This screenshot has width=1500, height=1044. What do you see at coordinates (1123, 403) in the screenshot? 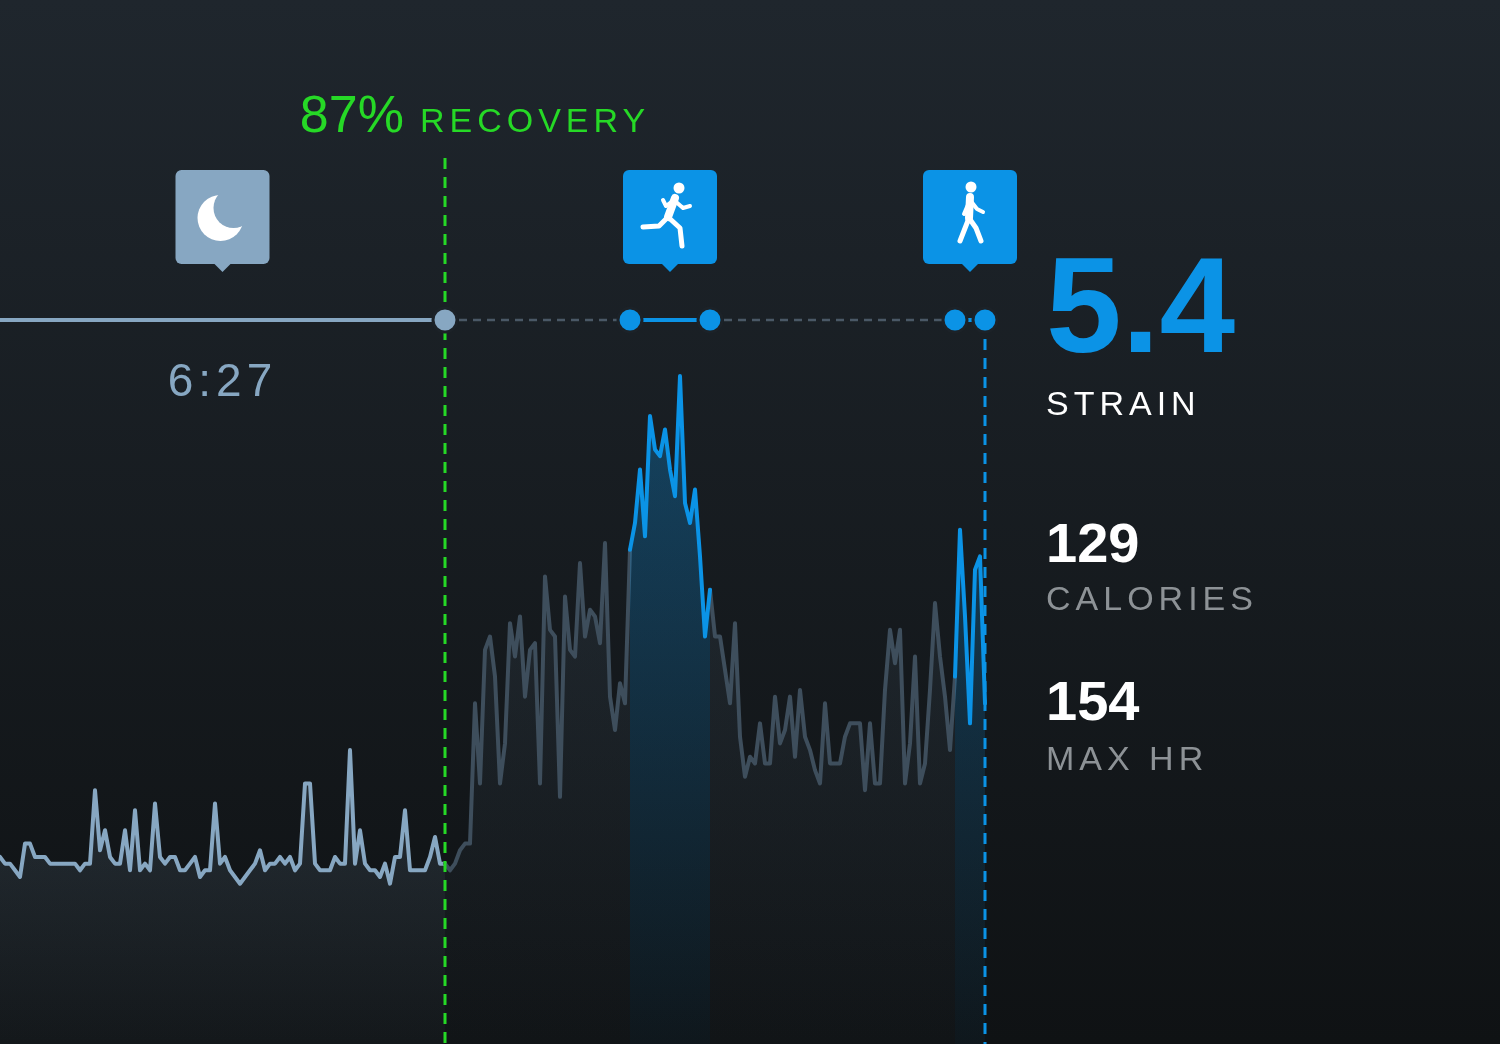
I see `text: STRAIN` at bounding box center [1123, 403].